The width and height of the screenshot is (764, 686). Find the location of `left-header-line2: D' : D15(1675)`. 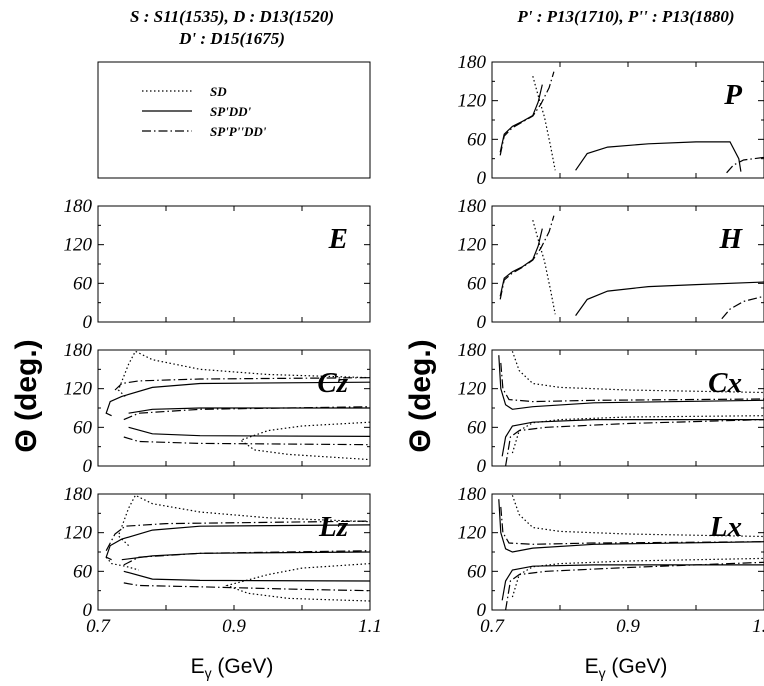

left-header-line2: D' : D15(1675) is located at coordinates (231, 38).